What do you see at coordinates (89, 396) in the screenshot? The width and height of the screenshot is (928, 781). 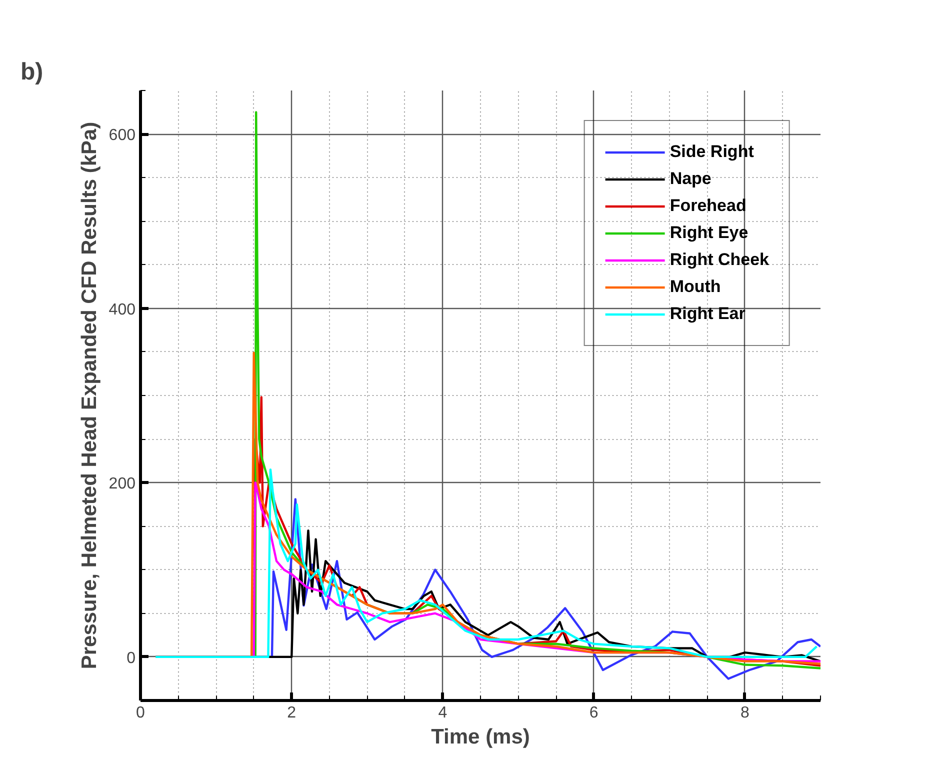 I see `y-axis-title: Pressure, Helmeted Head Expanded CFD Results (kPa)` at bounding box center [89, 396].